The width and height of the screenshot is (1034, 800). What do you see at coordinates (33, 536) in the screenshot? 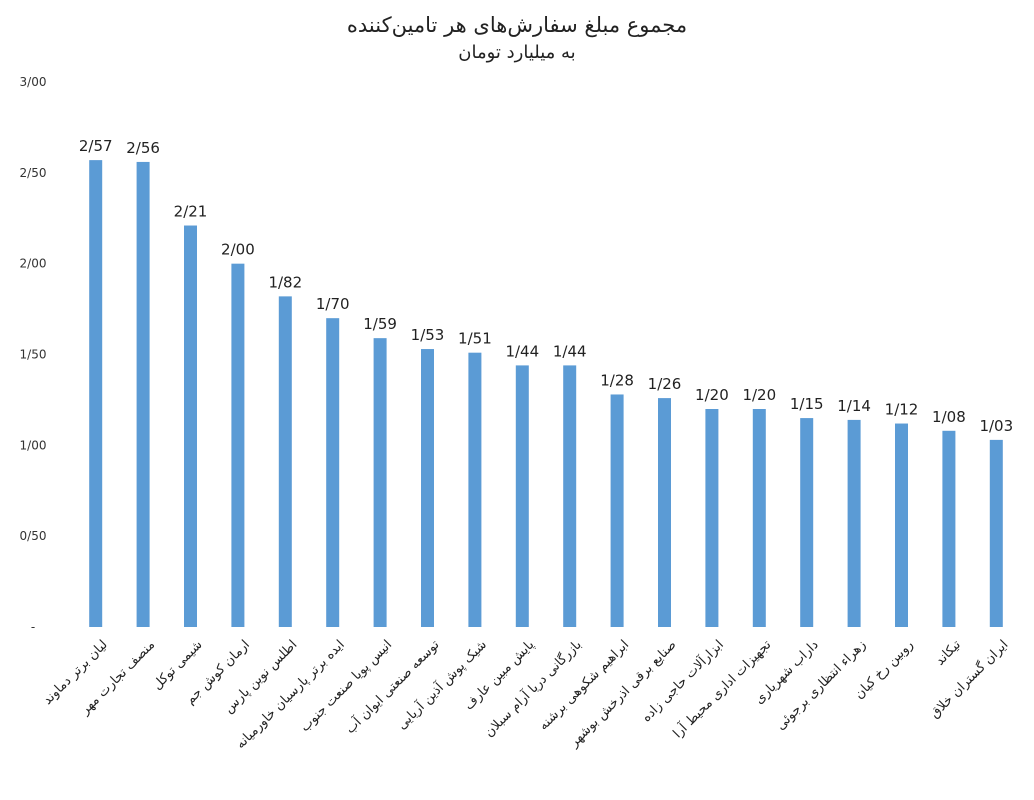
I see `y-tick-label: 0/50` at bounding box center [33, 536].